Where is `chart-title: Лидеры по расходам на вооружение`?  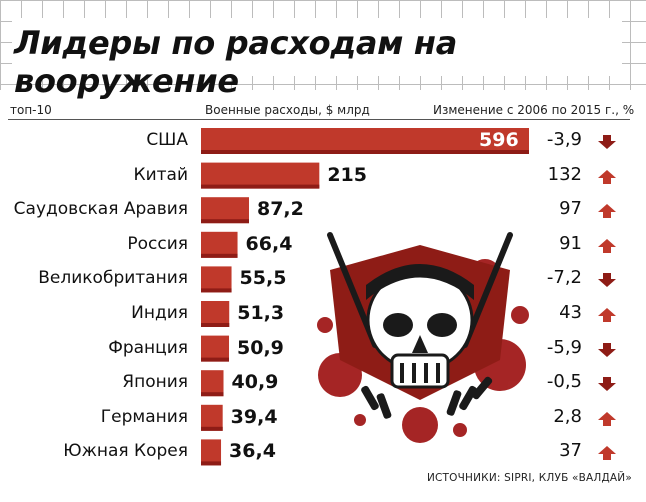
chart-title: Лидеры по расходам на вооружение is located at coordinates (235, 62).